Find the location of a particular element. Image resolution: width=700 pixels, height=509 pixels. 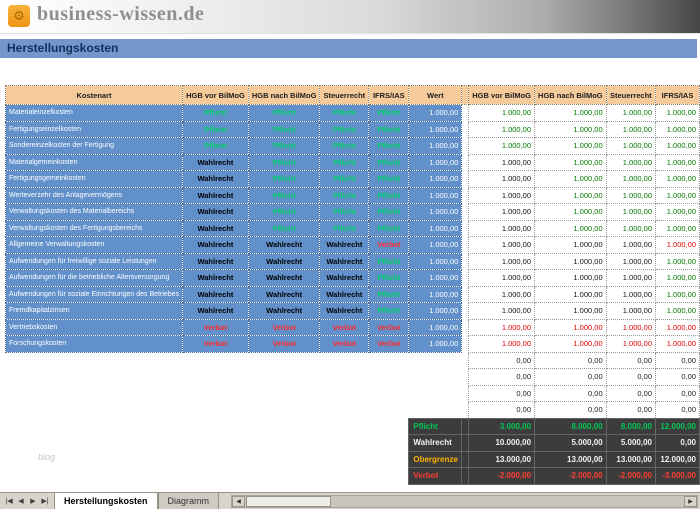

column-header-value-2: HGB nach BilMoG is located at coordinates (570, 95).